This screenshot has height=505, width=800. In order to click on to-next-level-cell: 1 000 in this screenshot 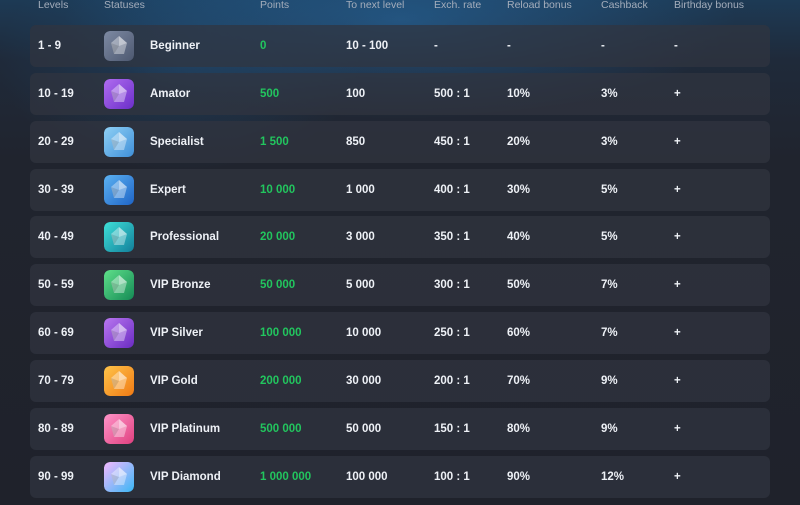, I will do `click(360, 189)`.